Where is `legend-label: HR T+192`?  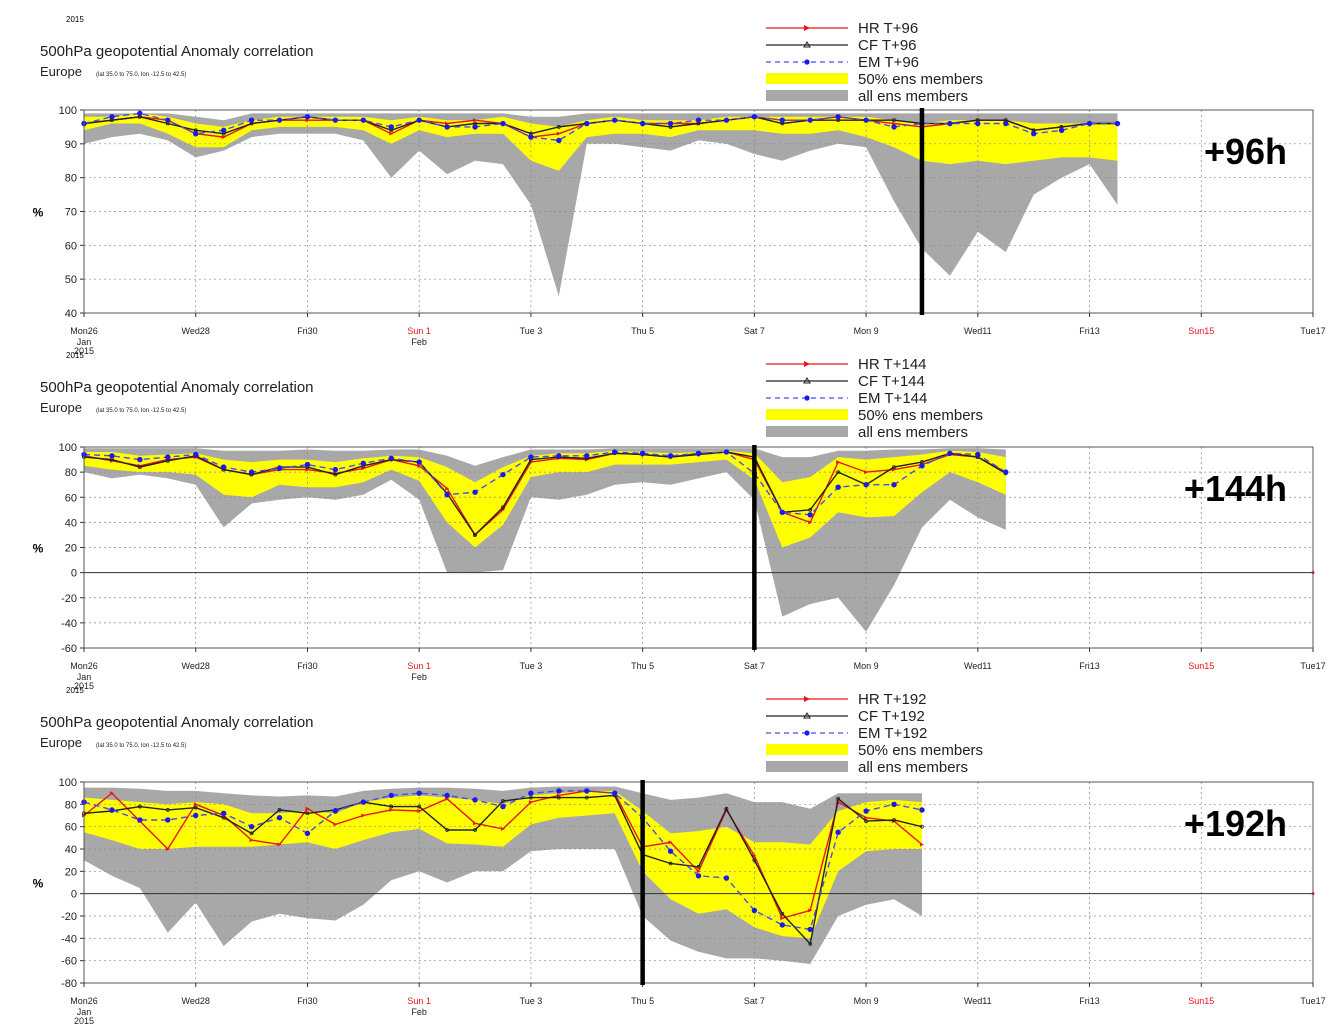 legend-label: HR T+192 is located at coordinates (892, 699).